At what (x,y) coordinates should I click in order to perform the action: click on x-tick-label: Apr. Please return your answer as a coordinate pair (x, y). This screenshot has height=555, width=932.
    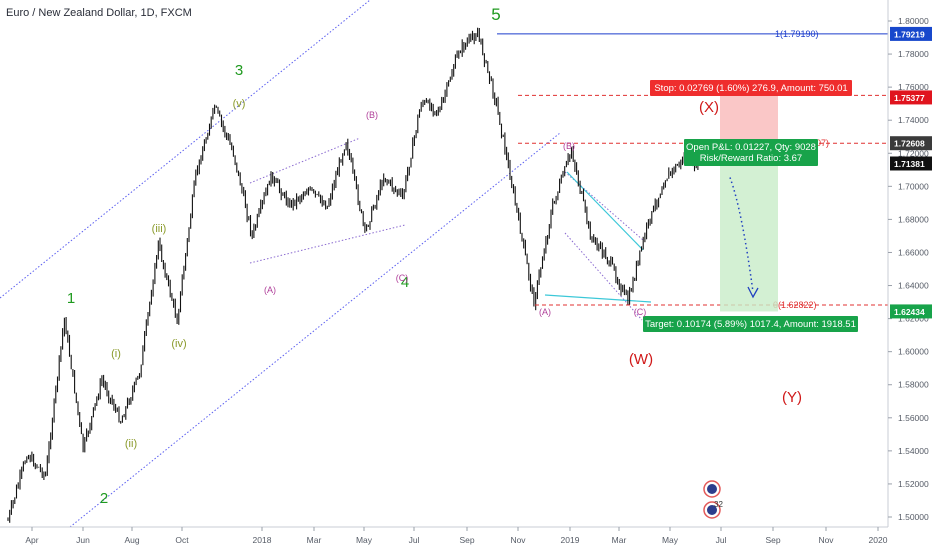
    Looking at the image, I should click on (31, 540).